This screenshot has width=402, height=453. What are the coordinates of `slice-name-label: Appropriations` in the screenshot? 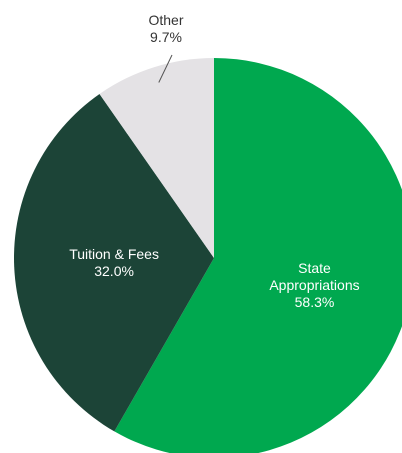 It's located at (314, 285).